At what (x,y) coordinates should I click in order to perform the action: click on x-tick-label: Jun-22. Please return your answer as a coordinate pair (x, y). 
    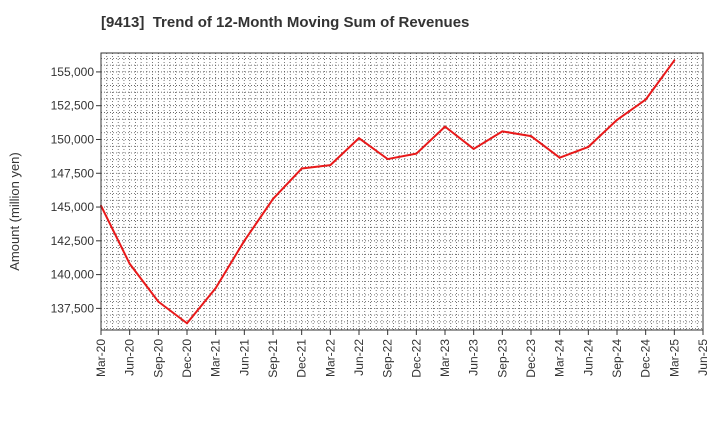
    Looking at the image, I should click on (359, 357).